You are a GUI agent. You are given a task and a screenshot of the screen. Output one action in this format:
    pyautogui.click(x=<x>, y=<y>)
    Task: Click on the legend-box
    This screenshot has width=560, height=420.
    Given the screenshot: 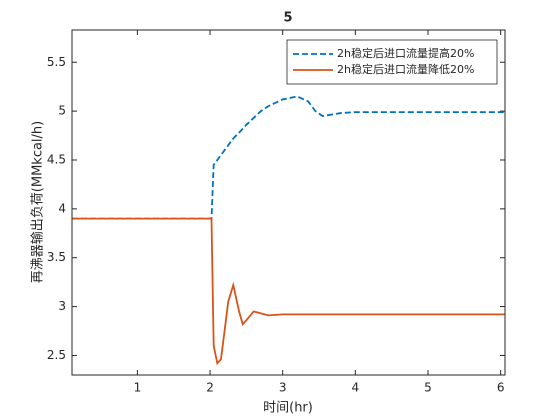 What is the action you would take?
    pyautogui.click(x=392, y=62)
    